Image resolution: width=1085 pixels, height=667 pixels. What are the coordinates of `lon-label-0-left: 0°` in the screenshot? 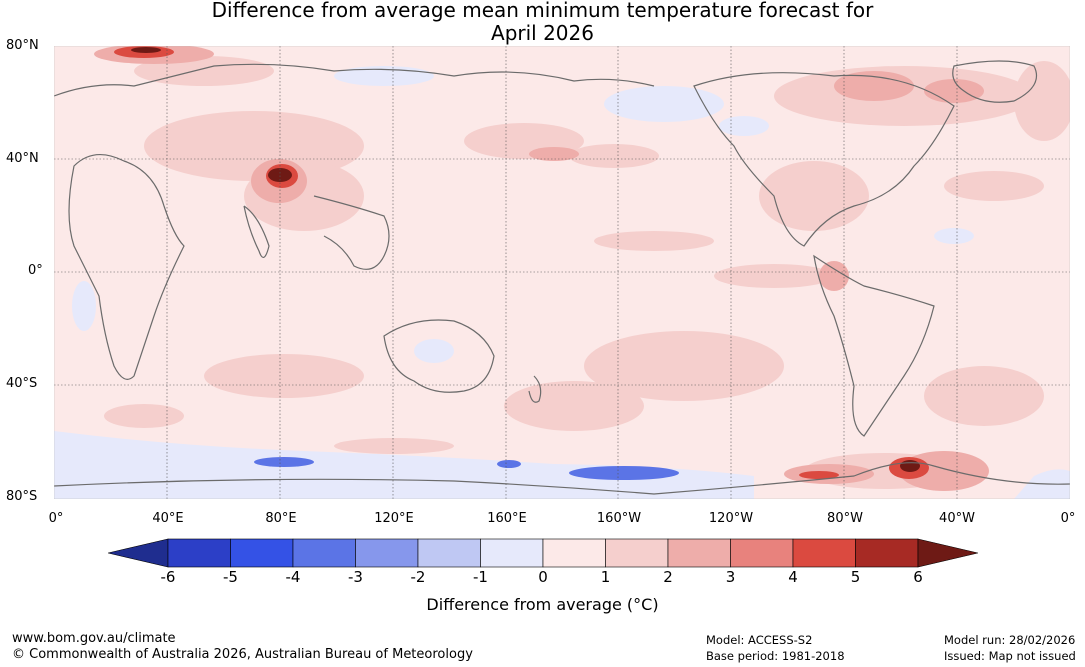 It's located at (56, 518).